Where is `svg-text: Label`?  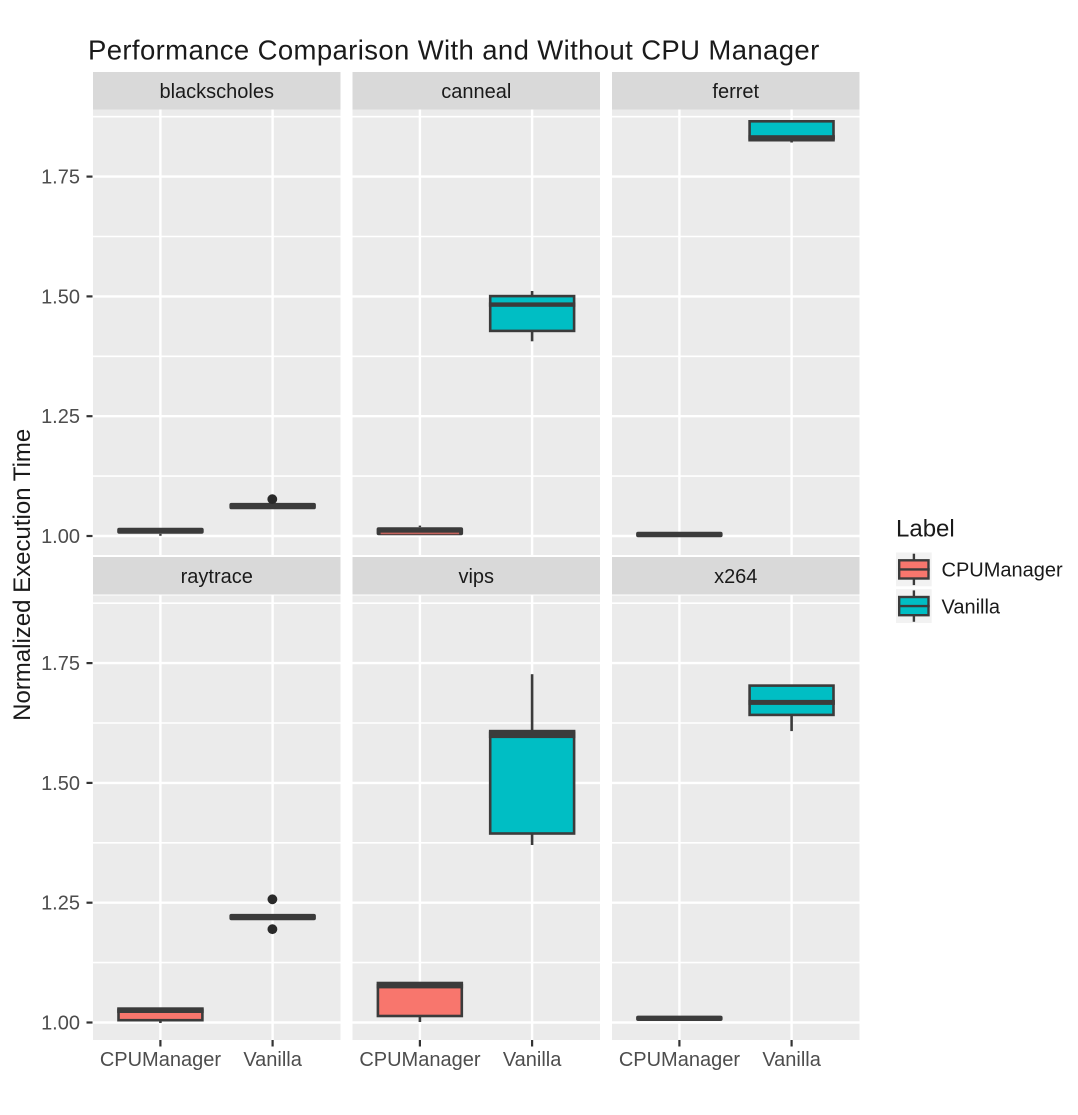 svg-text: Label is located at coordinates (925, 529).